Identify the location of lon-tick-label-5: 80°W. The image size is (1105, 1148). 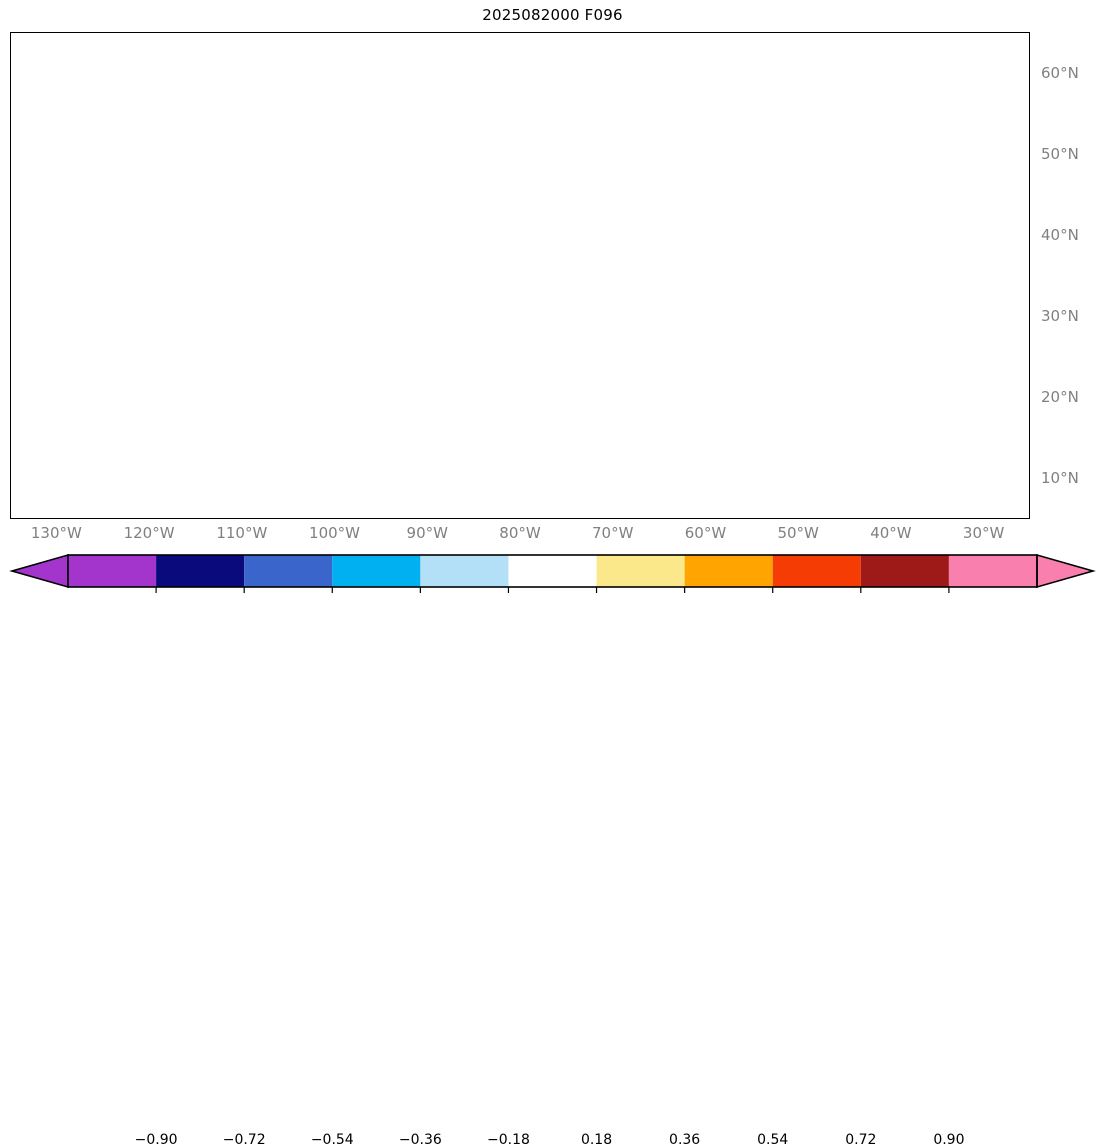
(520, 533).